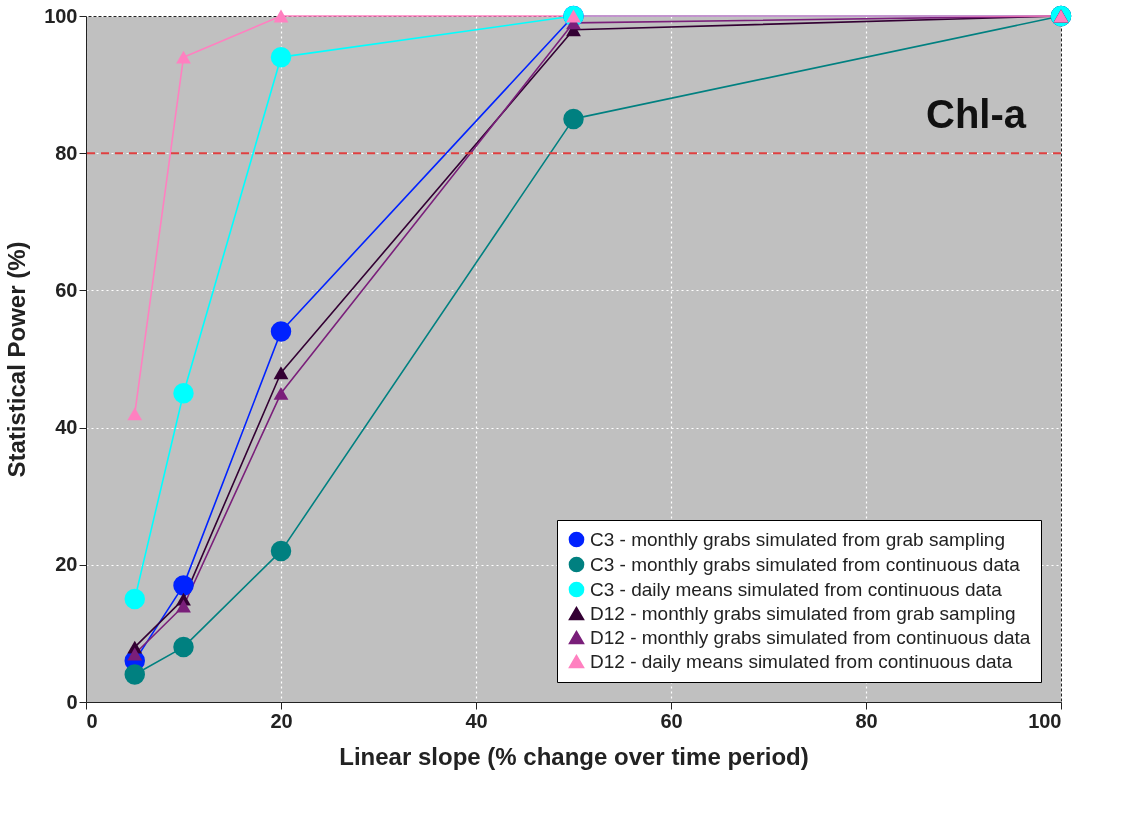 This screenshot has height=821, width=1137. Describe the element at coordinates (61, 15) in the screenshot. I see `y-tick-label: 100` at that location.